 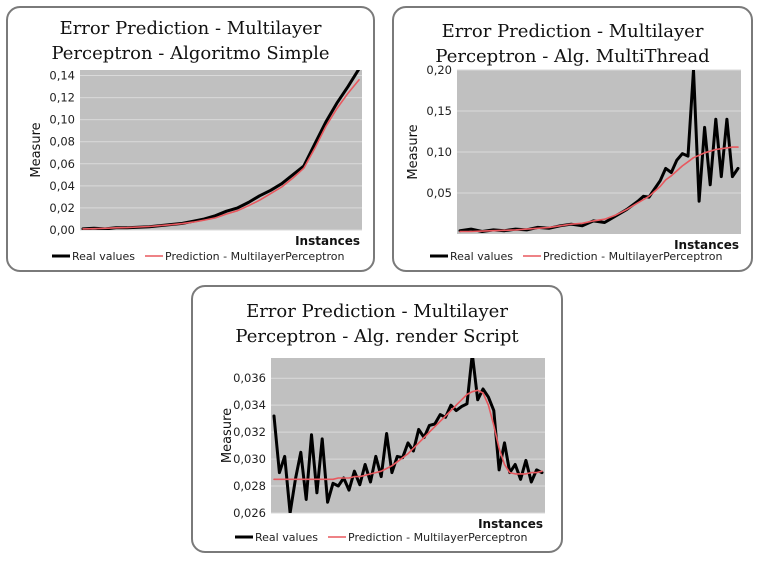 What do you see at coordinates (572, 56) in the screenshot?
I see `chart-title-line-2: Perceptron - Alg. MultiThread` at bounding box center [572, 56].